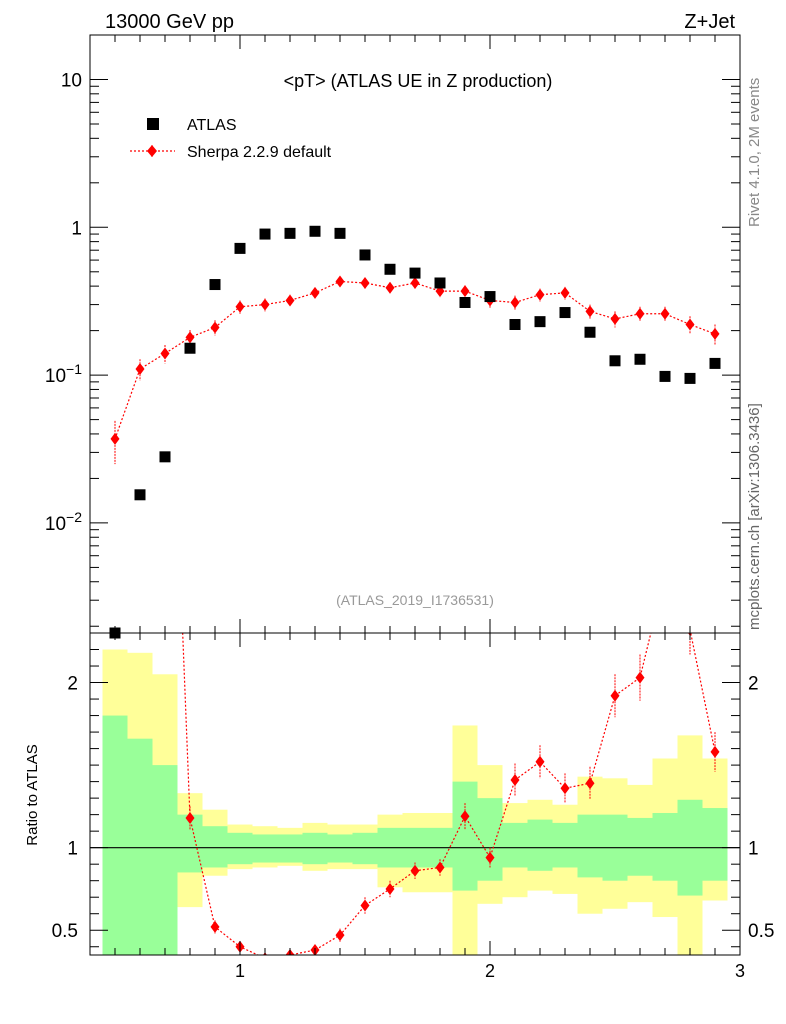  I want to click on analysis-id-label: (ATLAS_2019_I1736531), so click(415, 600).